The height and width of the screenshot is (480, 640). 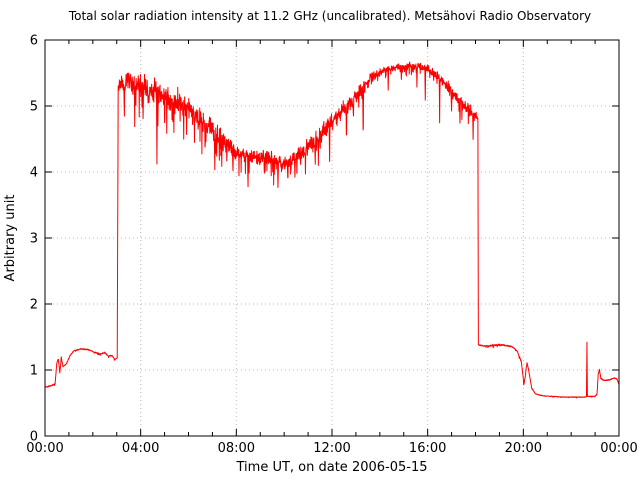 What do you see at coordinates (236, 448) in the screenshot?
I see `x-tick-label: 08:00` at bounding box center [236, 448].